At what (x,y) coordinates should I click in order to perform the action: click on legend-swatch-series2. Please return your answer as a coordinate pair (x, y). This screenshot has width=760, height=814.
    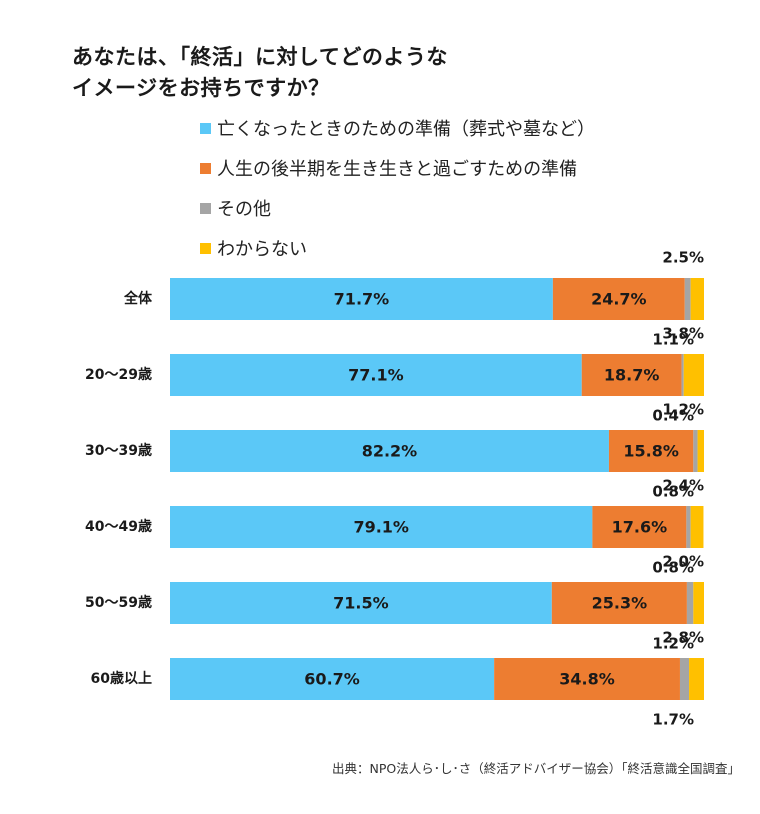
    Looking at the image, I should click on (205, 168).